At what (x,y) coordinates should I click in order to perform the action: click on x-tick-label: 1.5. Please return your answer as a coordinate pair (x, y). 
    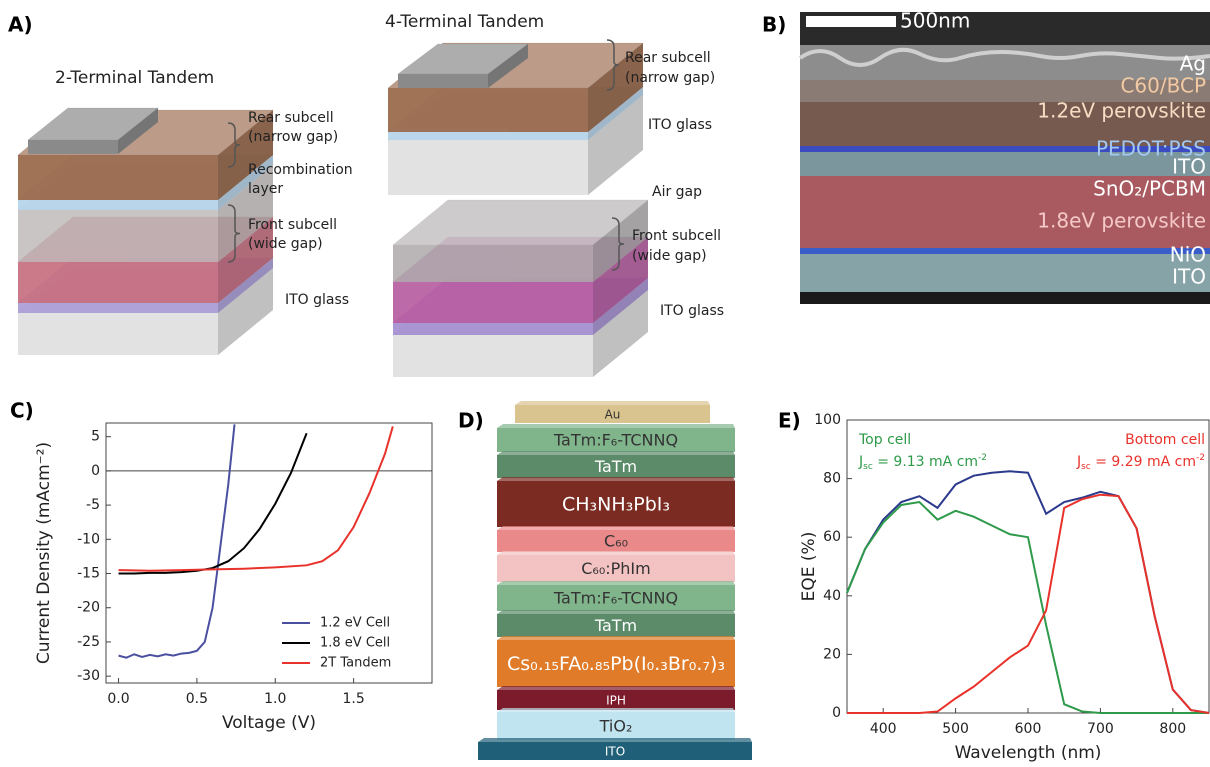
    Looking at the image, I should click on (354, 699).